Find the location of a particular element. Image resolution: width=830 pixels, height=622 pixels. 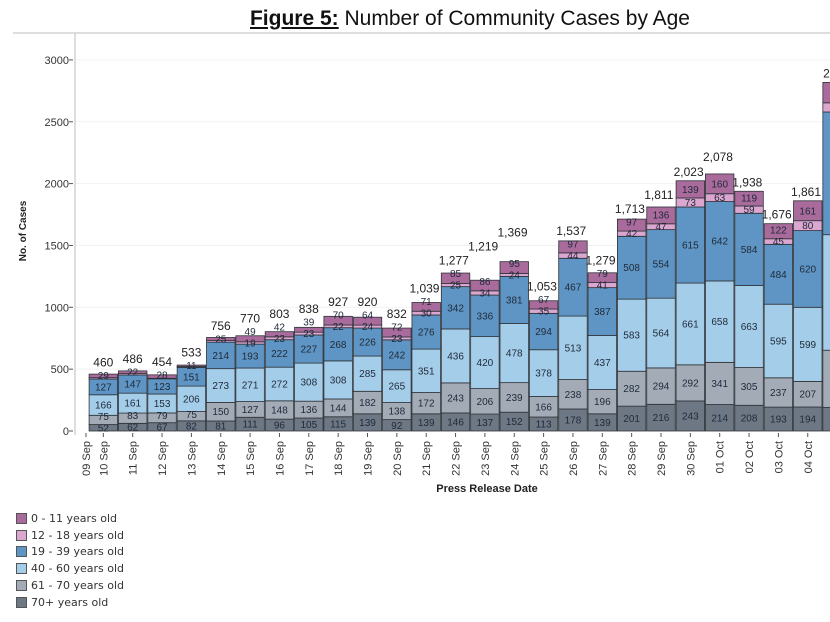

segment-label: 139 is located at coordinates (367, 423).